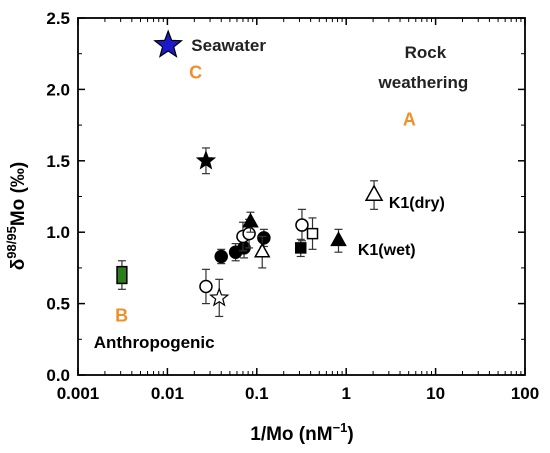 This screenshot has height=453, width=550. I want to click on annotation-label: weathering, so click(423, 82).